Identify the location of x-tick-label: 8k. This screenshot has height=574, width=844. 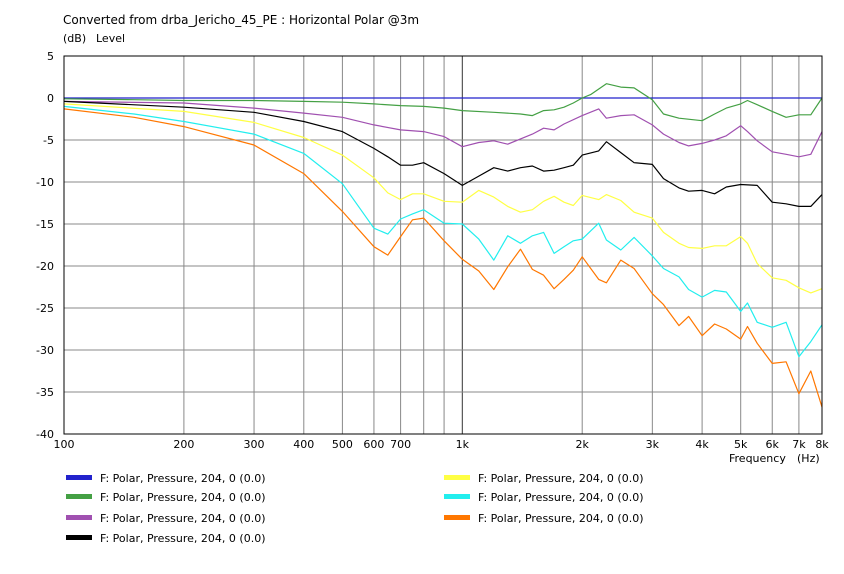
(822, 444).